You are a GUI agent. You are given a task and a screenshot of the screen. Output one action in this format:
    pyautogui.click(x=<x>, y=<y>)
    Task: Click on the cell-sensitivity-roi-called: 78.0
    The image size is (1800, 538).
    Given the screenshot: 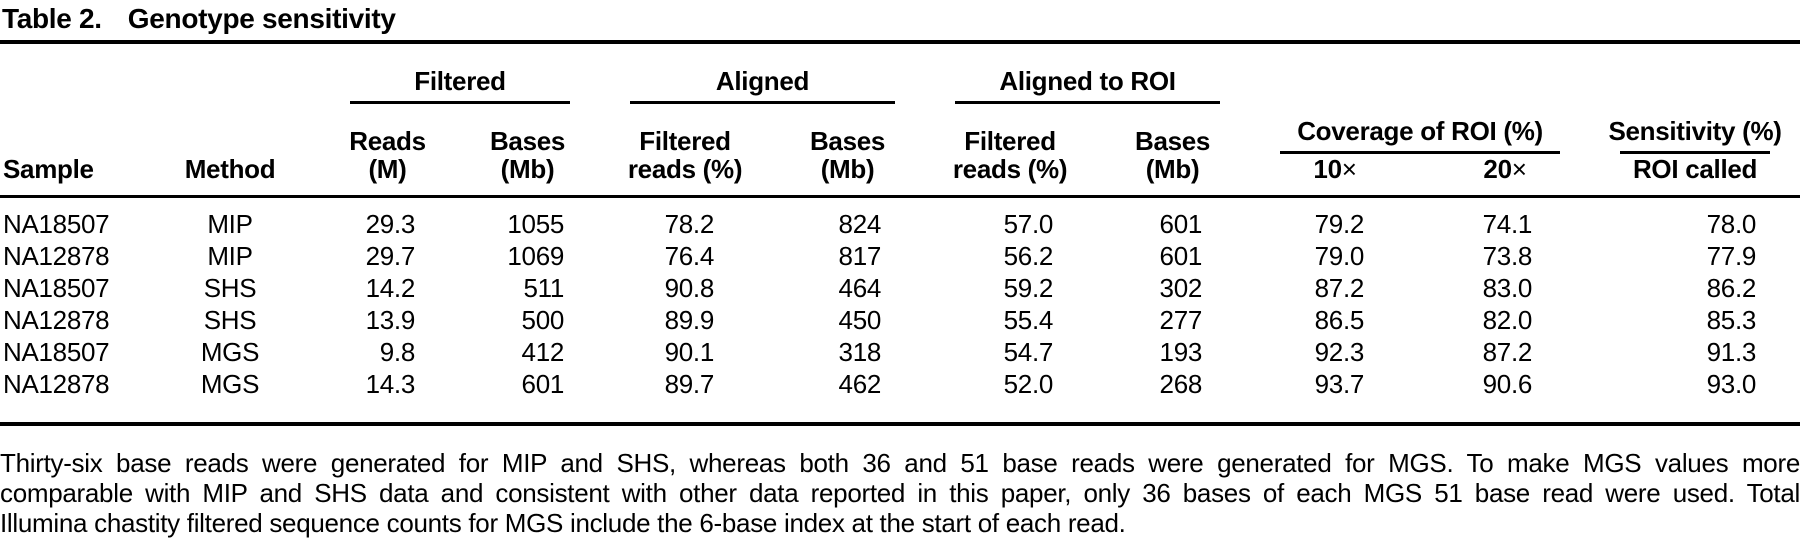 What is the action you would take?
    pyautogui.click(x=1731, y=223)
    